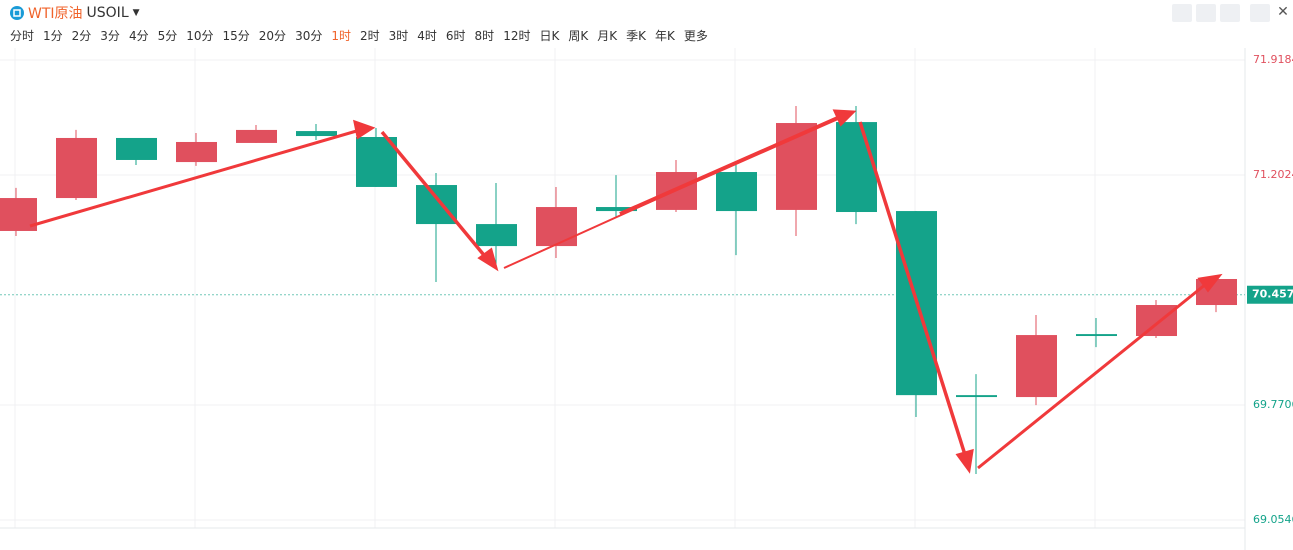 The height and width of the screenshot is (550, 1293). I want to click on timeframe-tab: 日K, so click(549, 36).